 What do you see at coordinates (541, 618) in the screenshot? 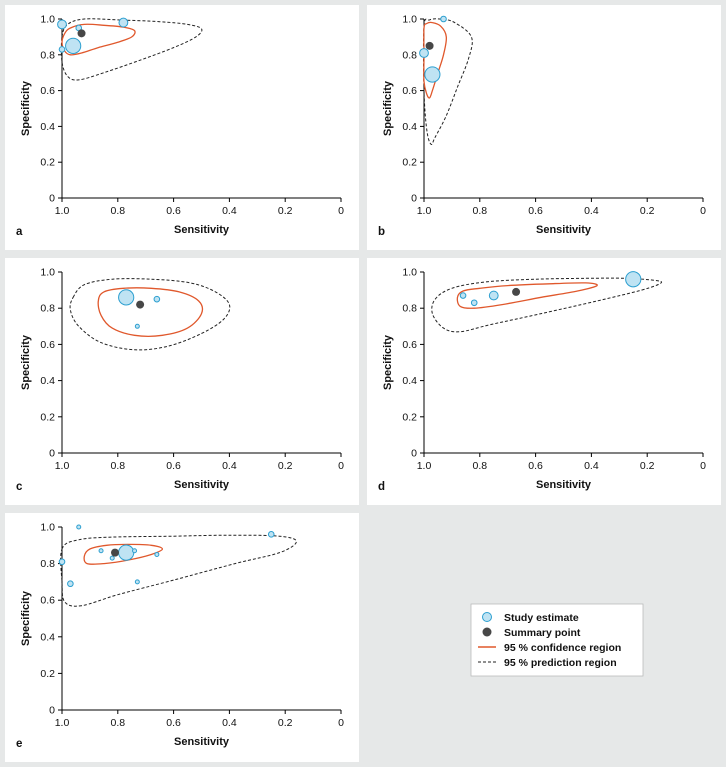
I see `legend-item-label: Study estimate` at bounding box center [541, 618].